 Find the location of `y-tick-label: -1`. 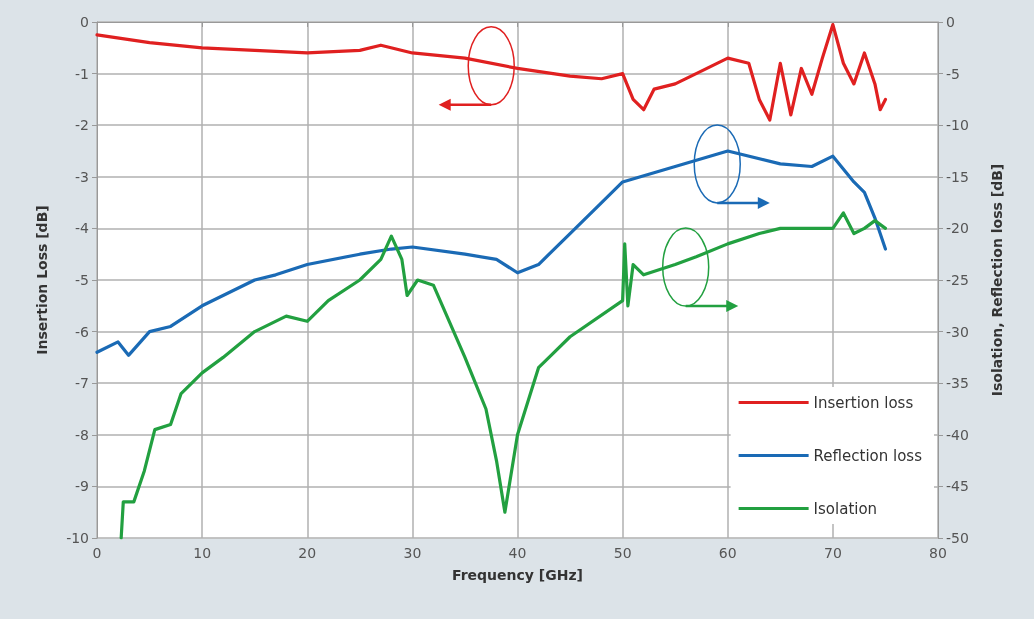

y-tick-label: -1 is located at coordinates (82, 73).